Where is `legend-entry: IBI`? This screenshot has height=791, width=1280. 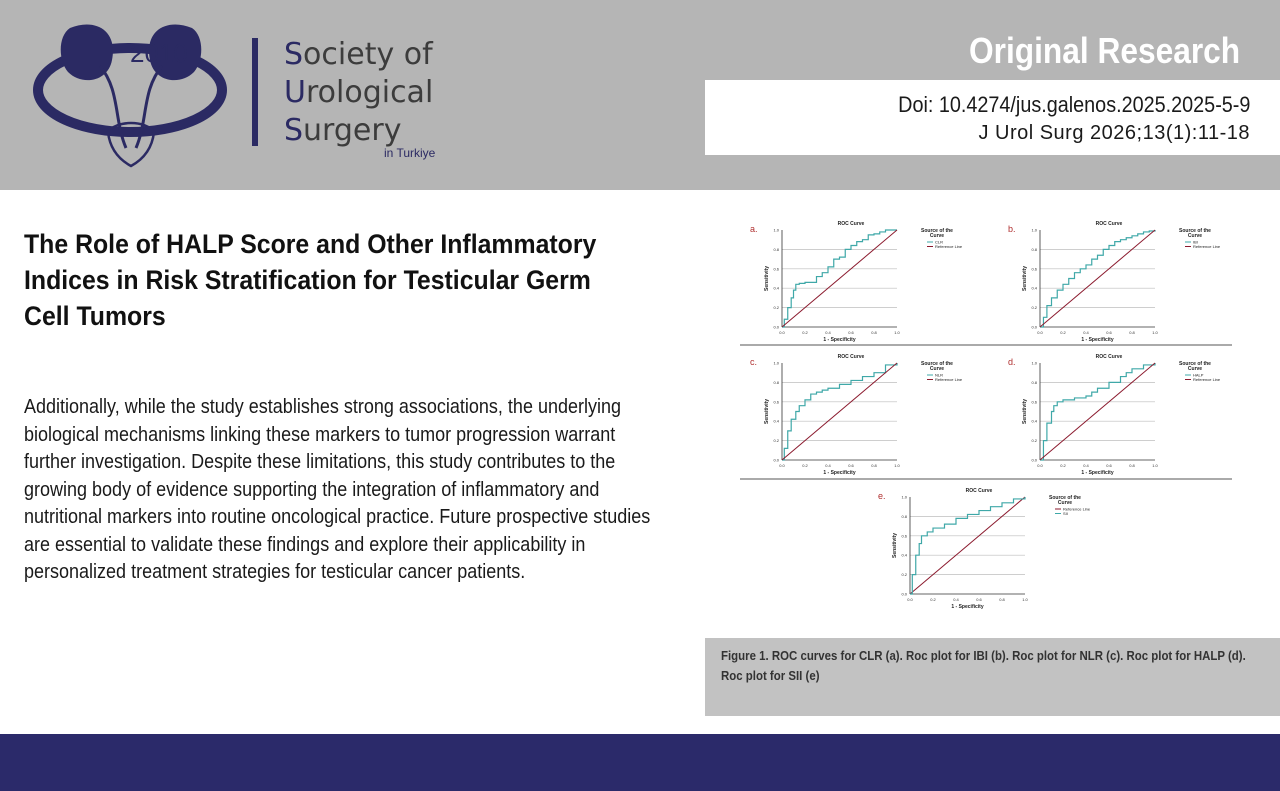
legend-entry: IBI is located at coordinates (1195, 242).